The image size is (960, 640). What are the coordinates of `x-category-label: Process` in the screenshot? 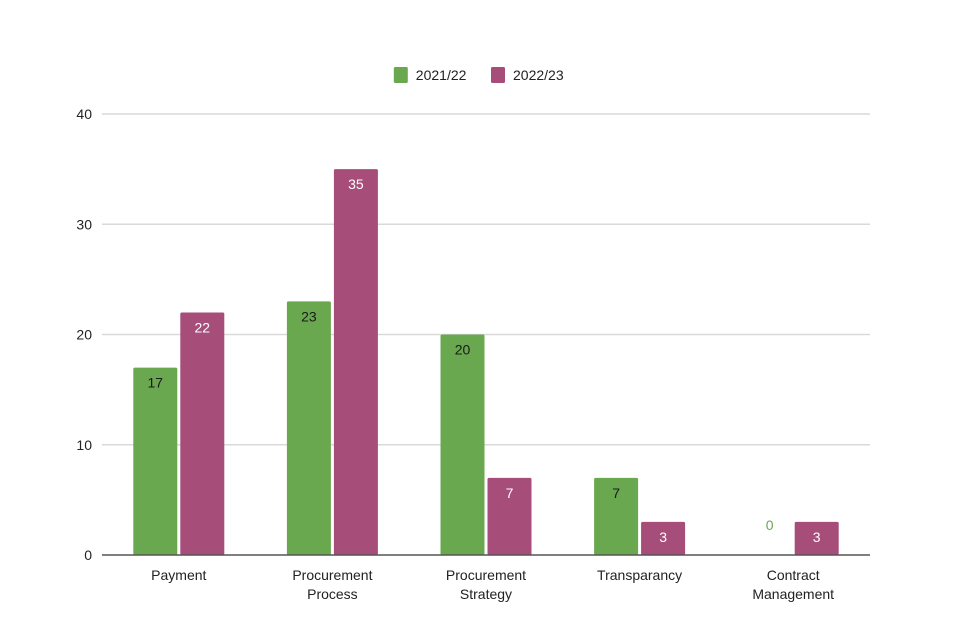 It's located at (332, 594).